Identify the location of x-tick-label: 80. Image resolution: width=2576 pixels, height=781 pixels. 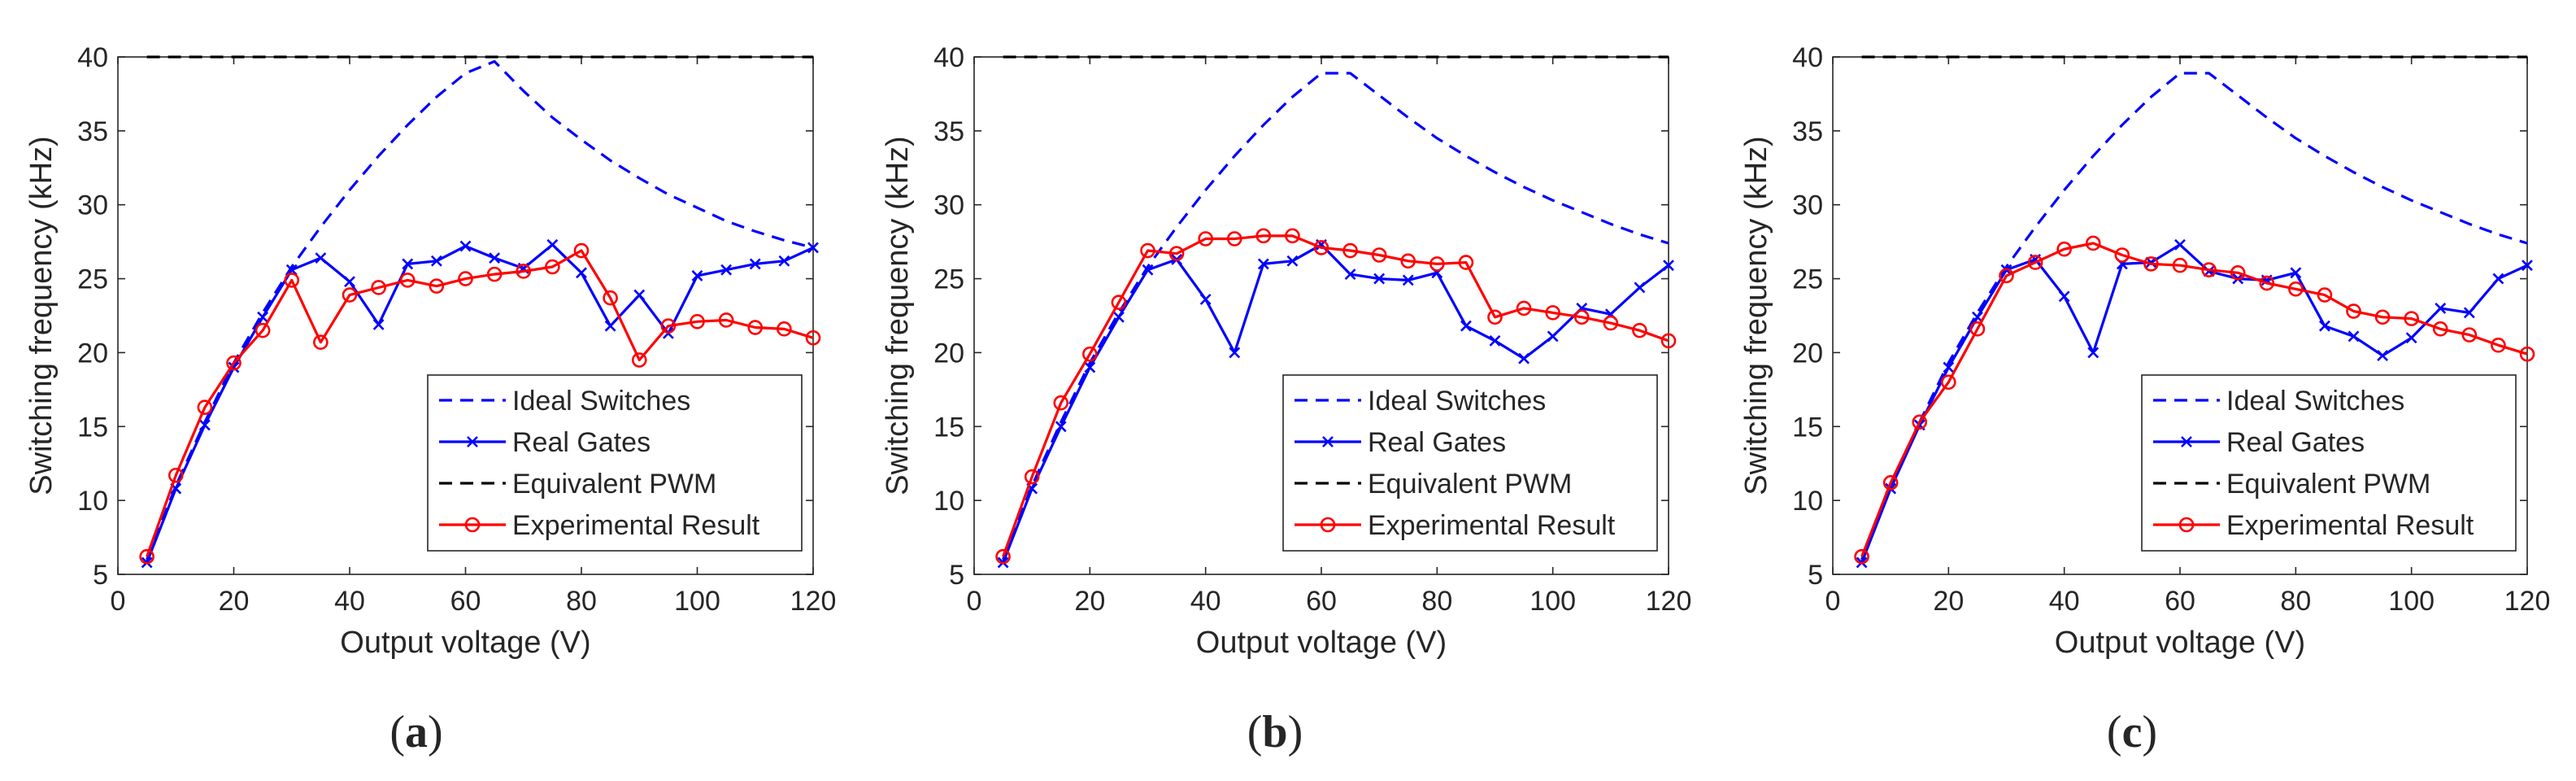
(2295, 601).